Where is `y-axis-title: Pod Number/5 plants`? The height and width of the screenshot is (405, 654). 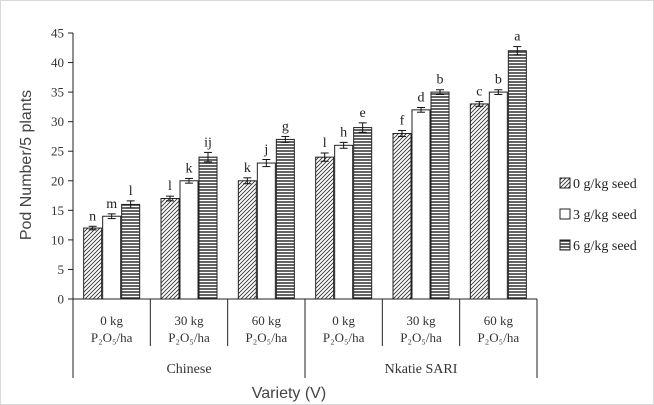 y-axis-title: Pod Number/5 plants is located at coordinates (26, 165).